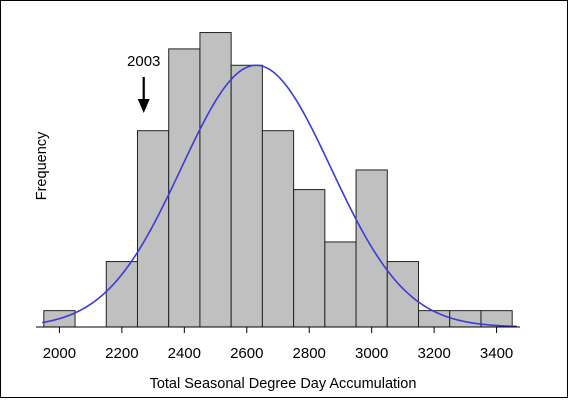 Image resolution: width=570 pixels, height=401 pixels. What do you see at coordinates (283, 384) in the screenshot?
I see `x-axis-label: Total Seasonal Degree Day Accumulation` at bounding box center [283, 384].